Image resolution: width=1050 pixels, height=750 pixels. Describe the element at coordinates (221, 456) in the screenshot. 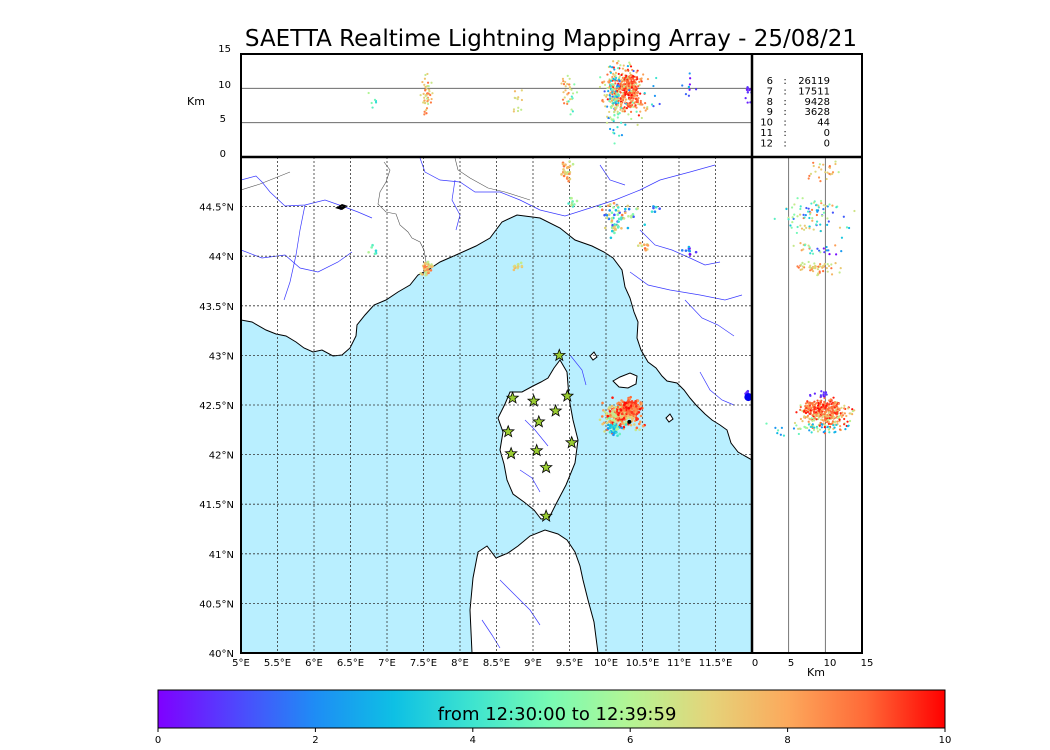

I see `lat-tick-label: 42°N` at that location.